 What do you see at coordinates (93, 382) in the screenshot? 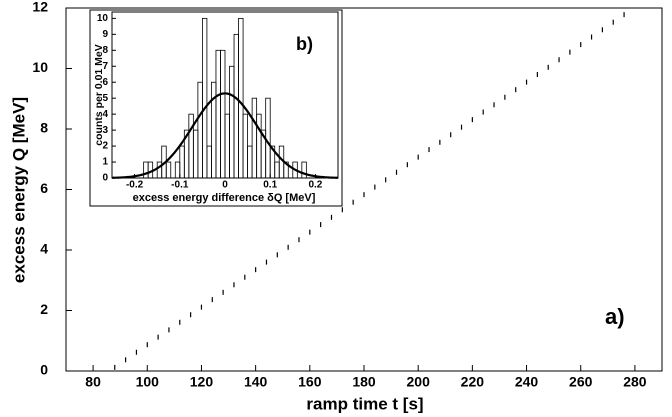
I see `x-tick-label: 80` at bounding box center [93, 382].